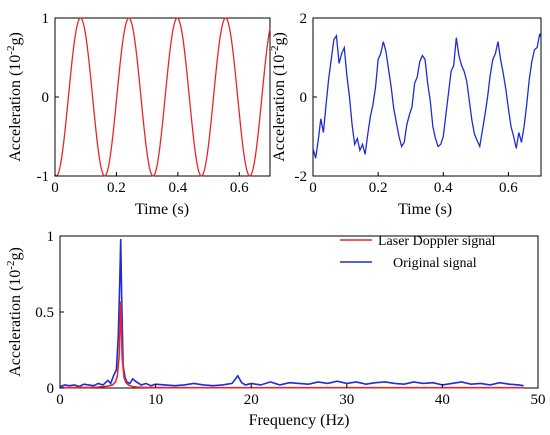  What do you see at coordinates (44, 313) in the screenshot?
I see `y-tick-label: 0.5` at bounding box center [44, 313].